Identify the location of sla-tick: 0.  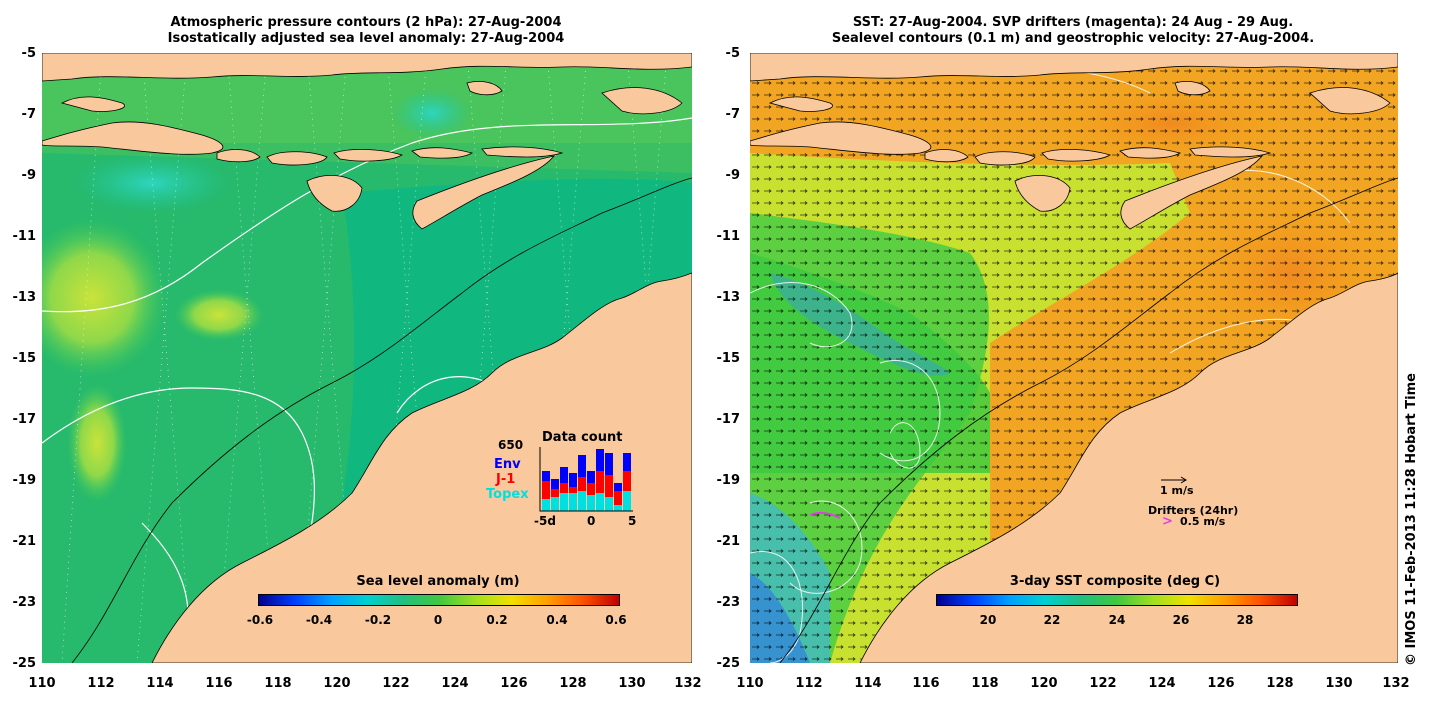
(438, 620).